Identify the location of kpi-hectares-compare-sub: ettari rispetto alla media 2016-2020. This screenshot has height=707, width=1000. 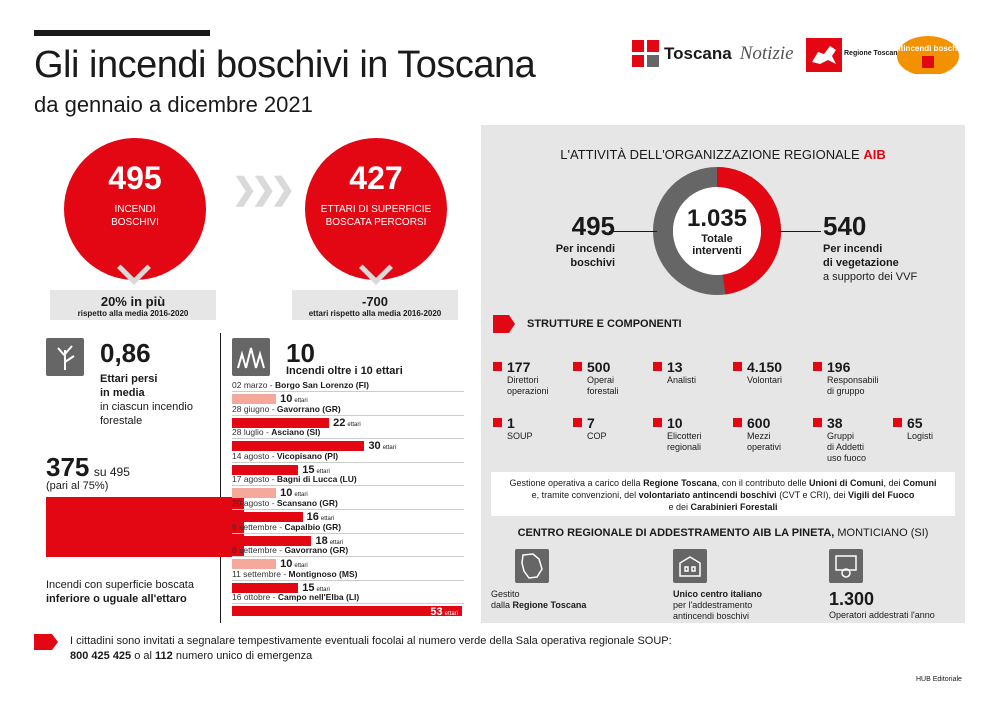
(375, 313).